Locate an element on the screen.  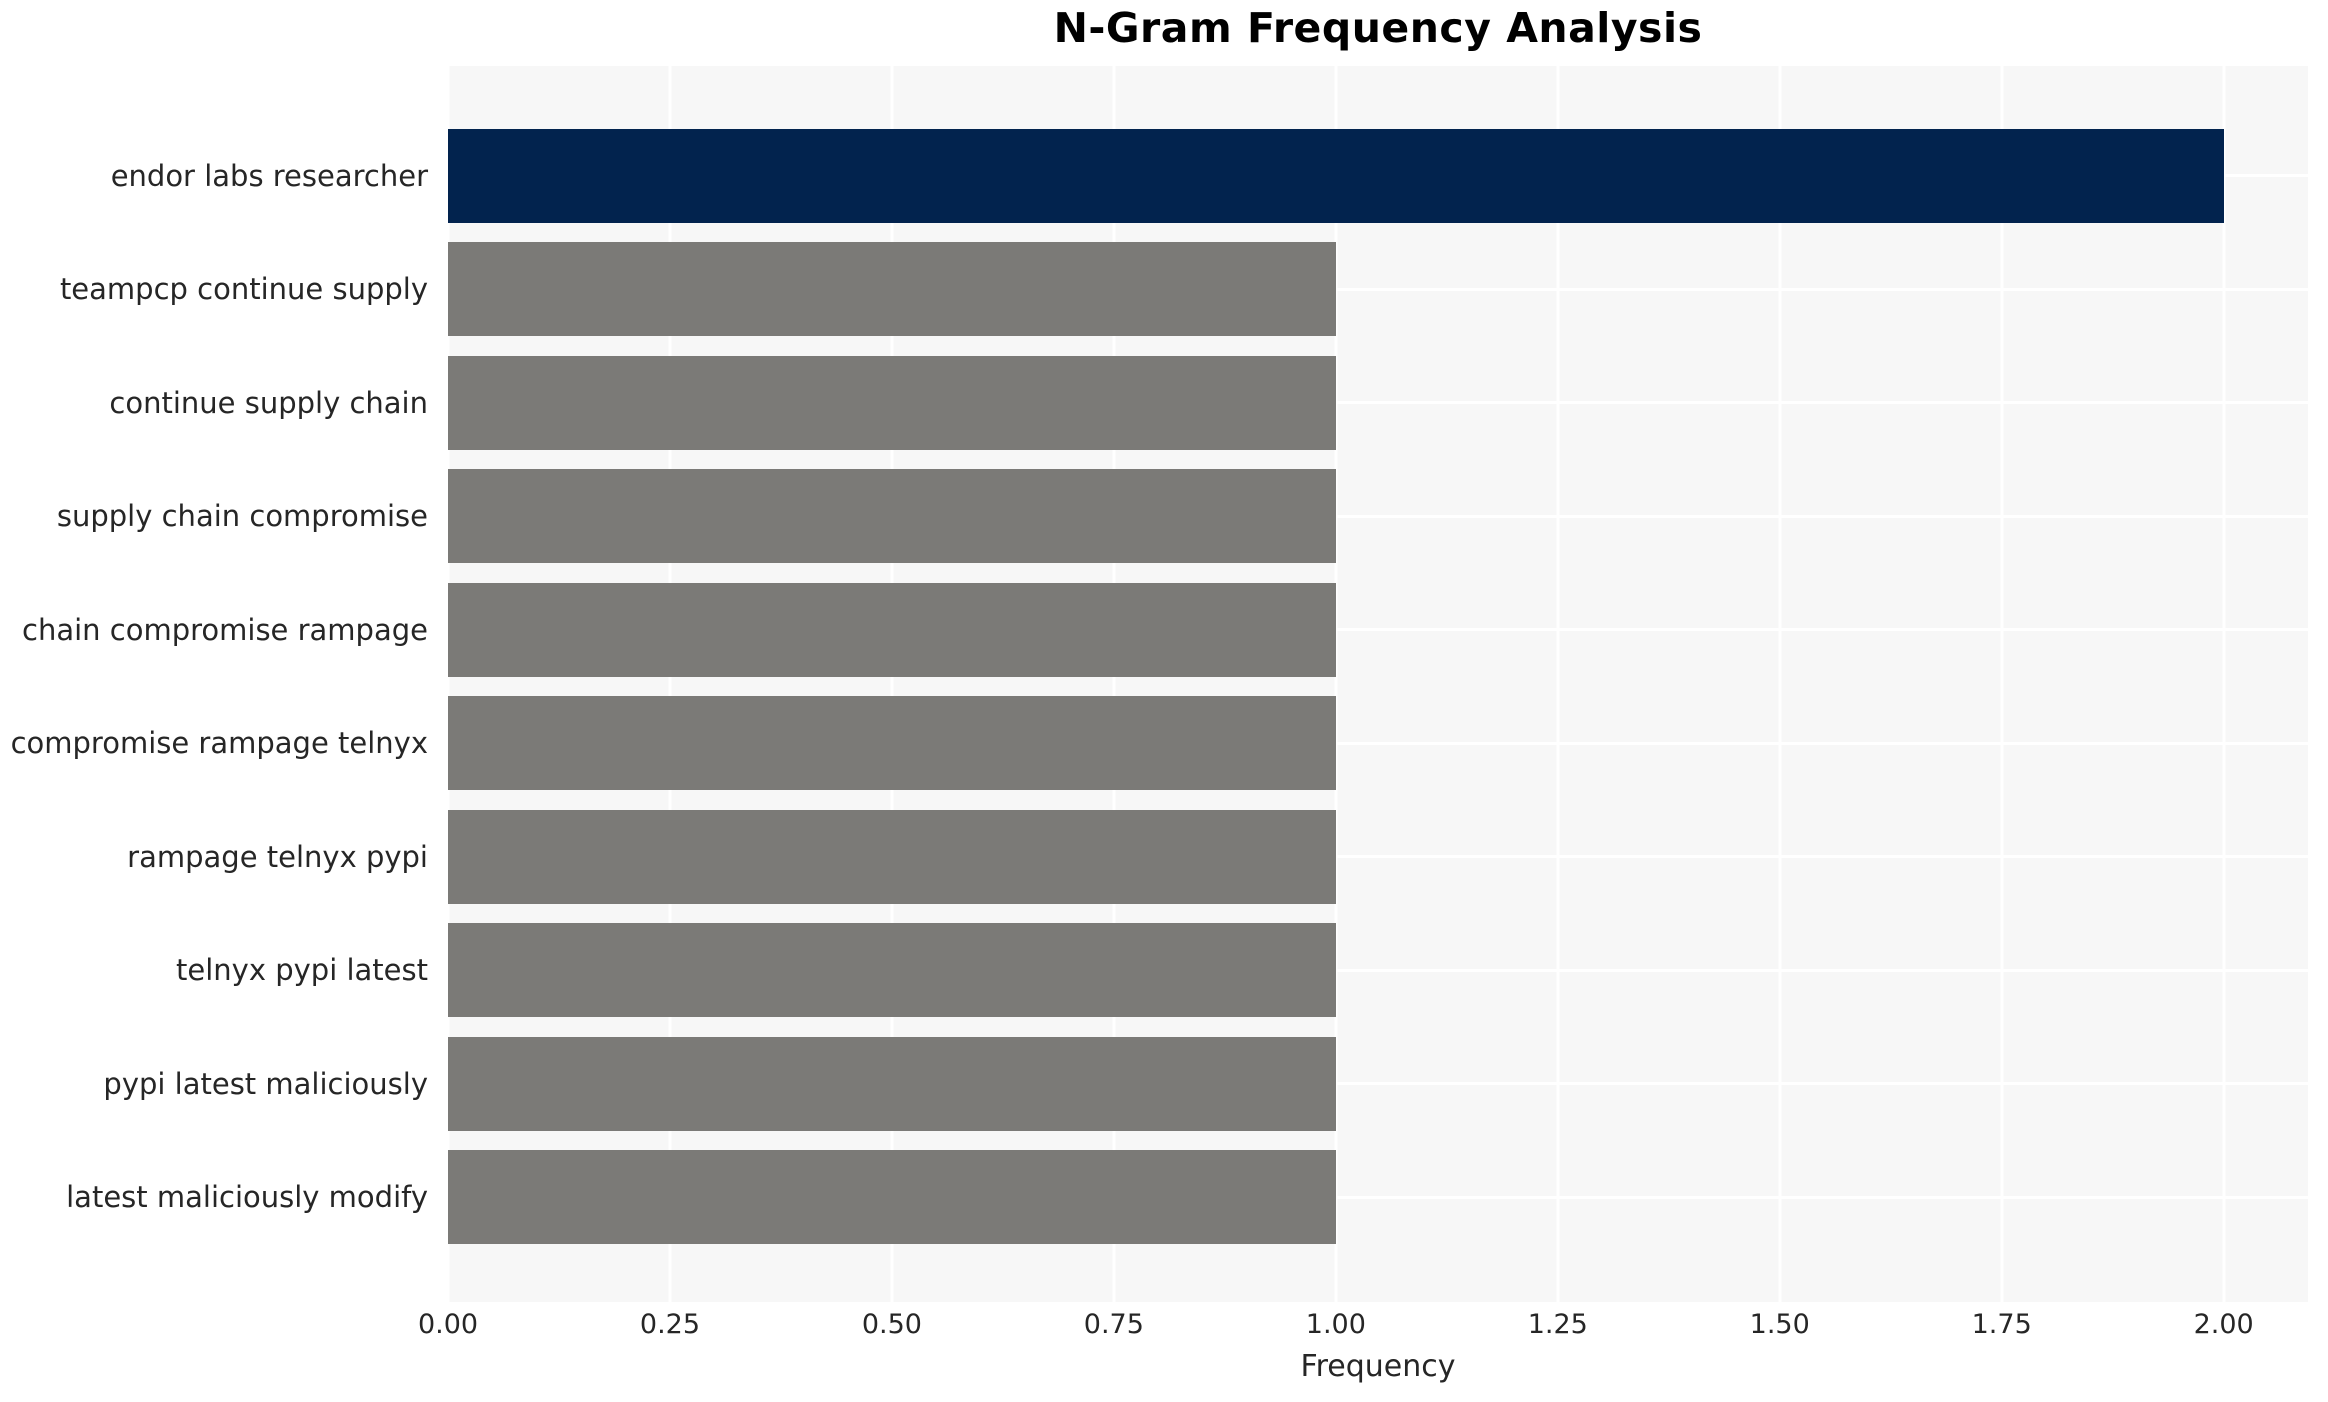
y-tick-label: pypi latest maliciously is located at coordinates (265, 1083).